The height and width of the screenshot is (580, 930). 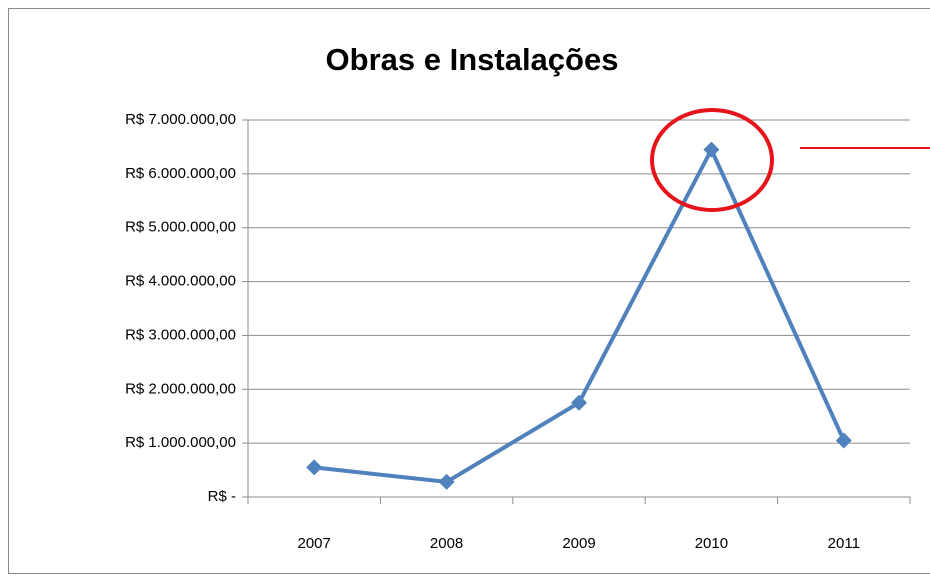 I want to click on x-tick-label: 2008, so click(x=446, y=543).